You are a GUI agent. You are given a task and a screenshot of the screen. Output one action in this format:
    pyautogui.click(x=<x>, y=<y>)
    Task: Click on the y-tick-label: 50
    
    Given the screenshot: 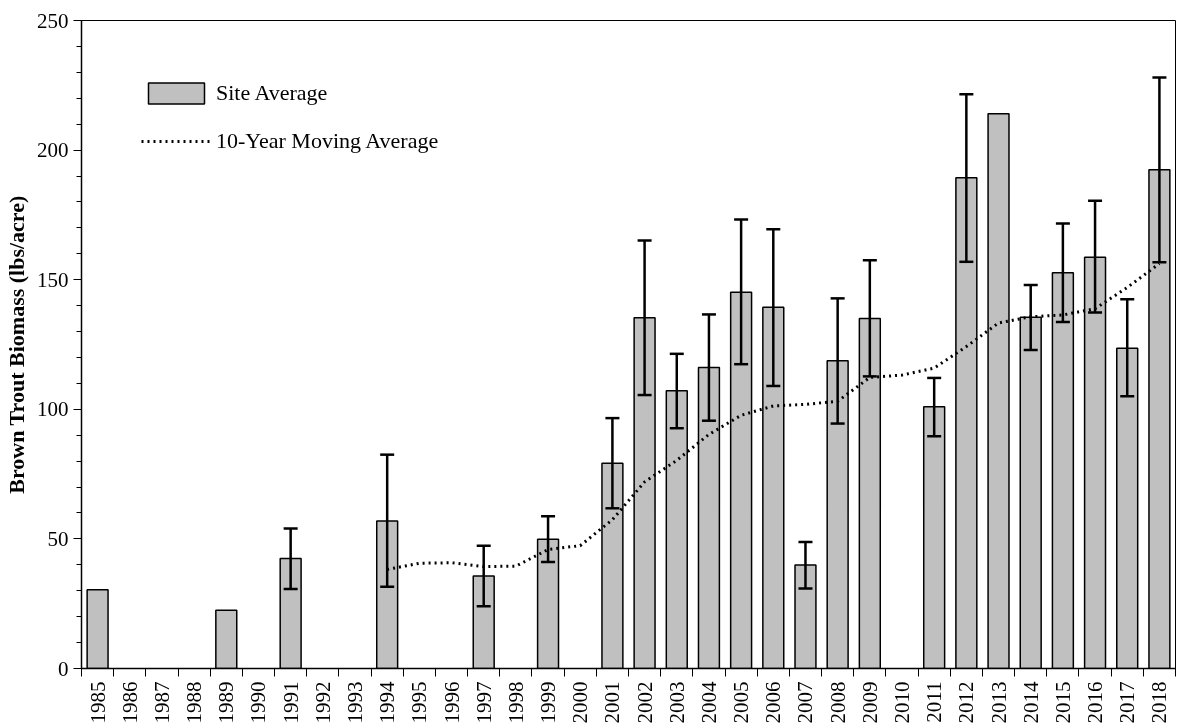 What is the action you would take?
    pyautogui.click(x=58, y=538)
    